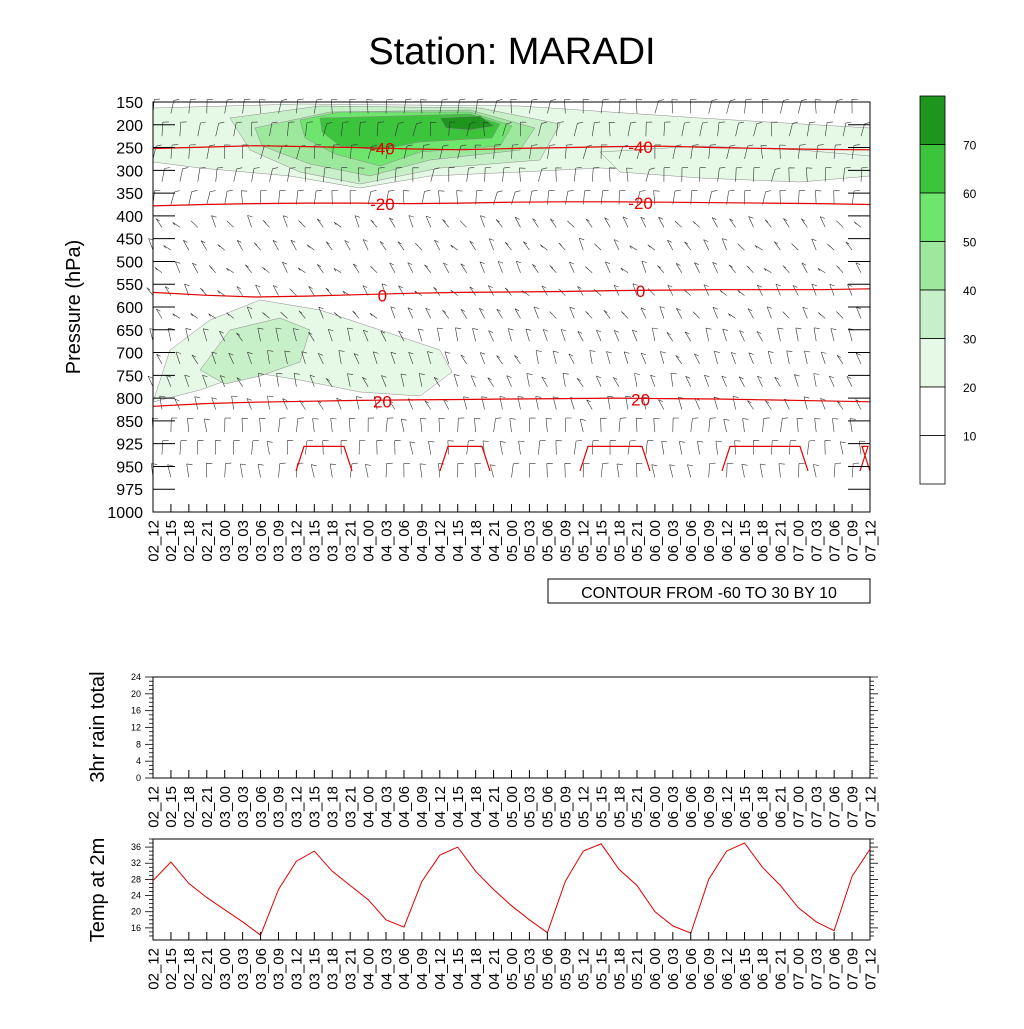 The image size is (1024, 1029). What do you see at coordinates (655, 541) in the screenshot?
I see `time-tick-label: 06_00` at bounding box center [655, 541].